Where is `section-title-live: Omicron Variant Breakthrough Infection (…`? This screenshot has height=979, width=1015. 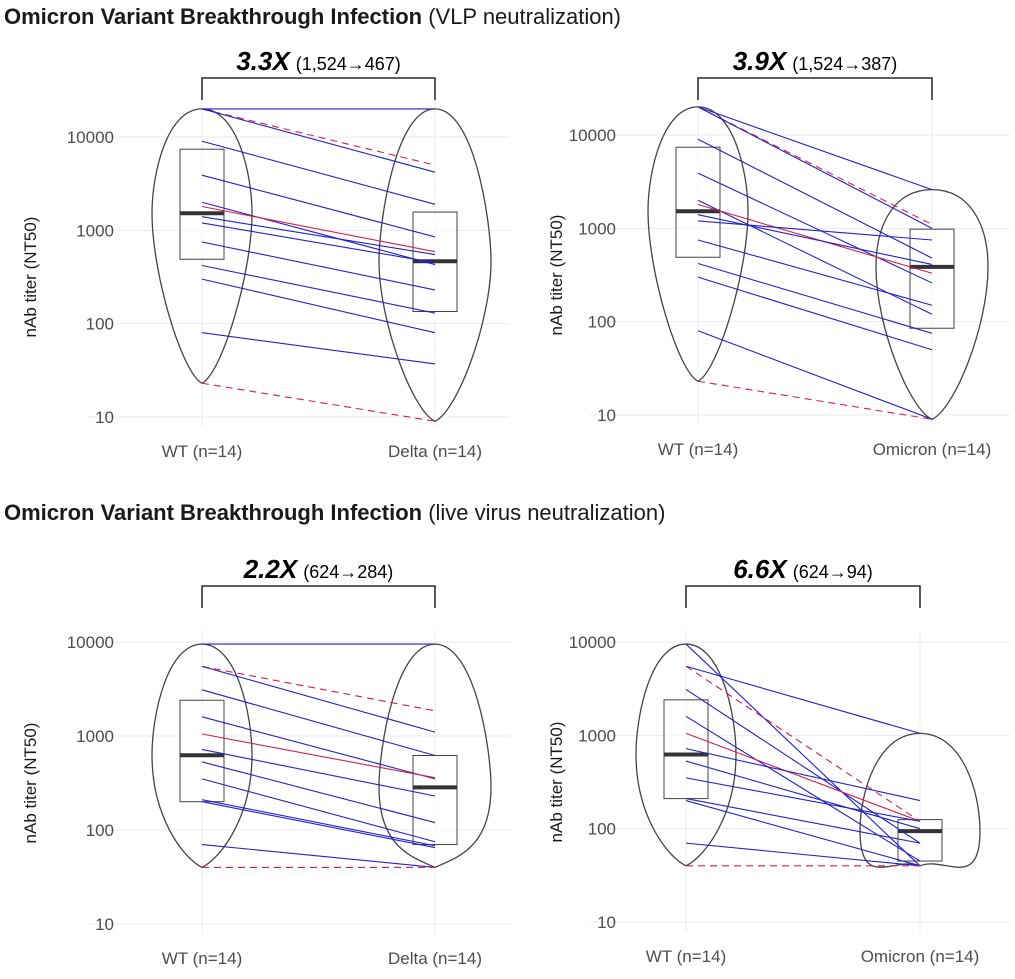
section-title-live: Omicron Variant Breakthrough Infection (… is located at coordinates (334, 513).